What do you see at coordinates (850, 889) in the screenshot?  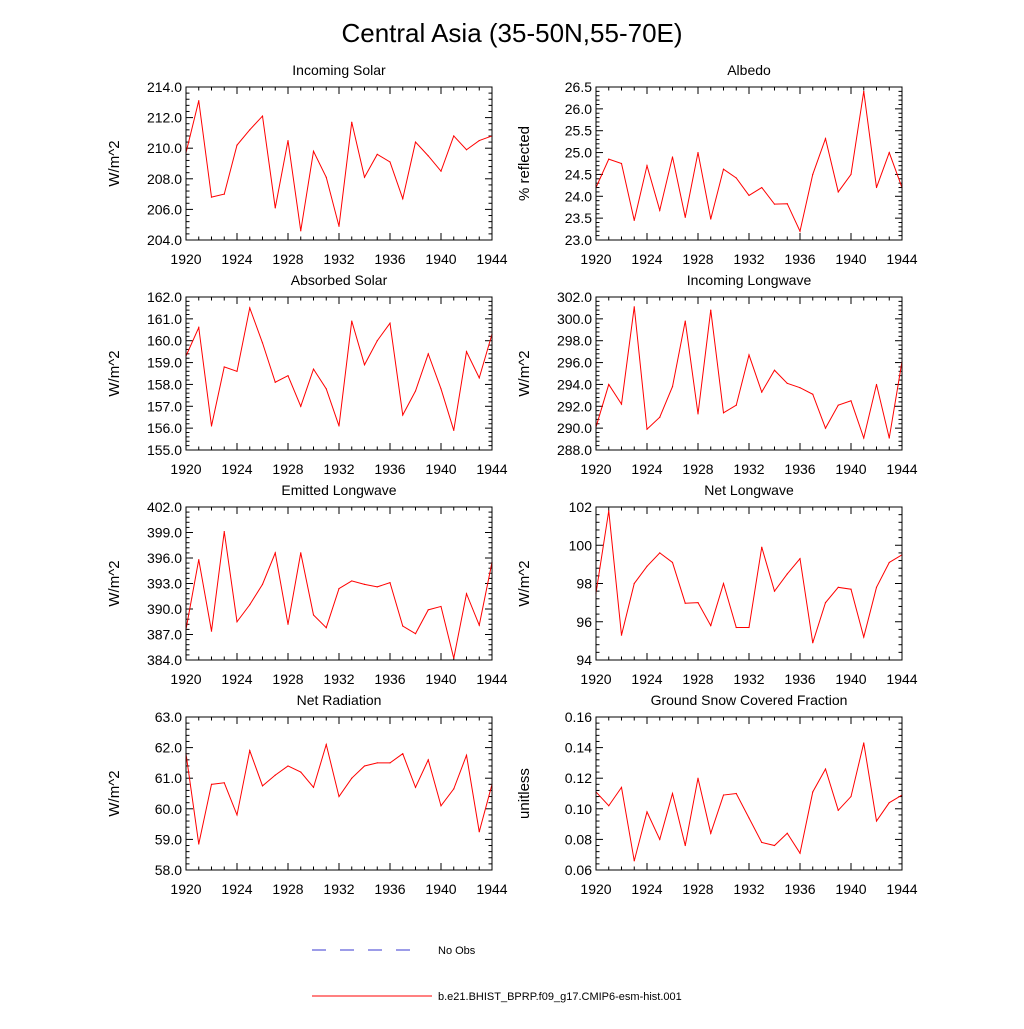 I see `x-tick-label: 1940` at bounding box center [850, 889].